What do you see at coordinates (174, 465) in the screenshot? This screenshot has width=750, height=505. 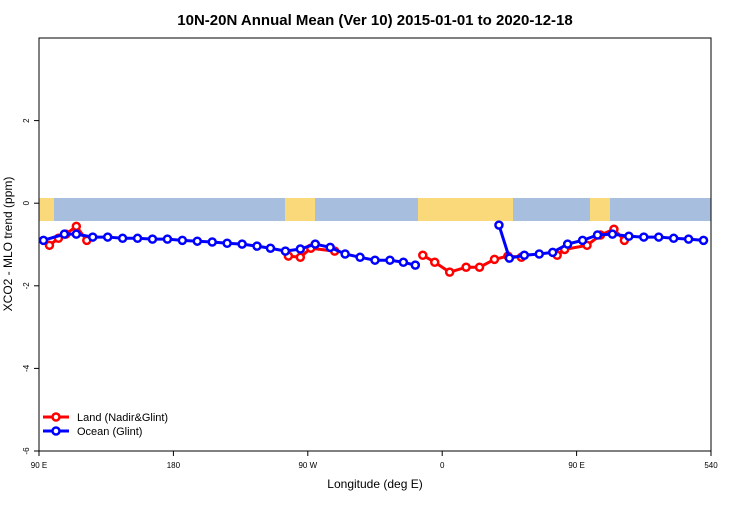 I see `x-tick-label: 180` at bounding box center [174, 465].